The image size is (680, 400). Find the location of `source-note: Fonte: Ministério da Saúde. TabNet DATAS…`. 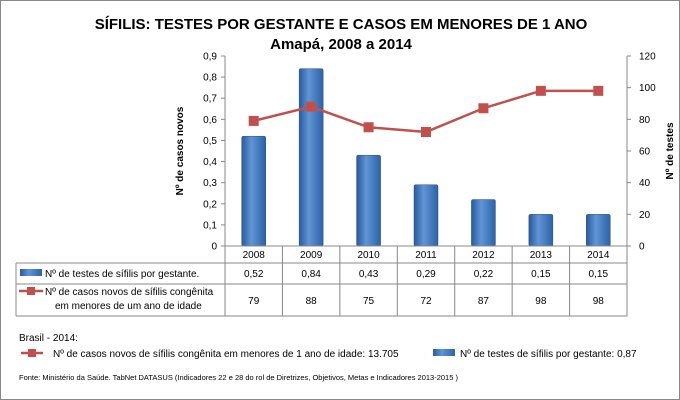

source-note: Fonte: Ministério da Saúde. TabNet DATAS… is located at coordinates (238, 377).